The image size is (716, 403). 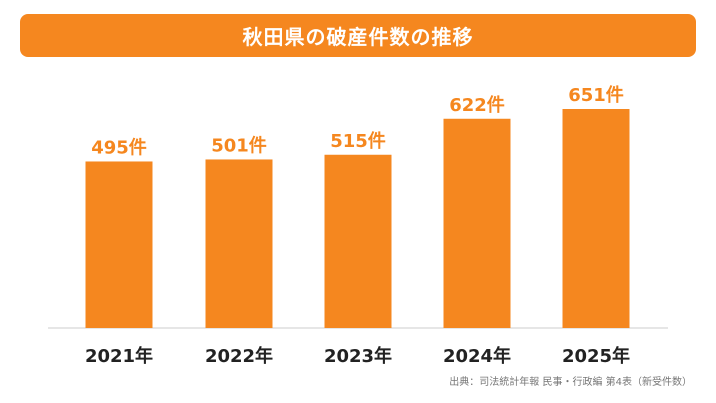 I want to click on category-label-4: 2024年, so click(x=477, y=356).